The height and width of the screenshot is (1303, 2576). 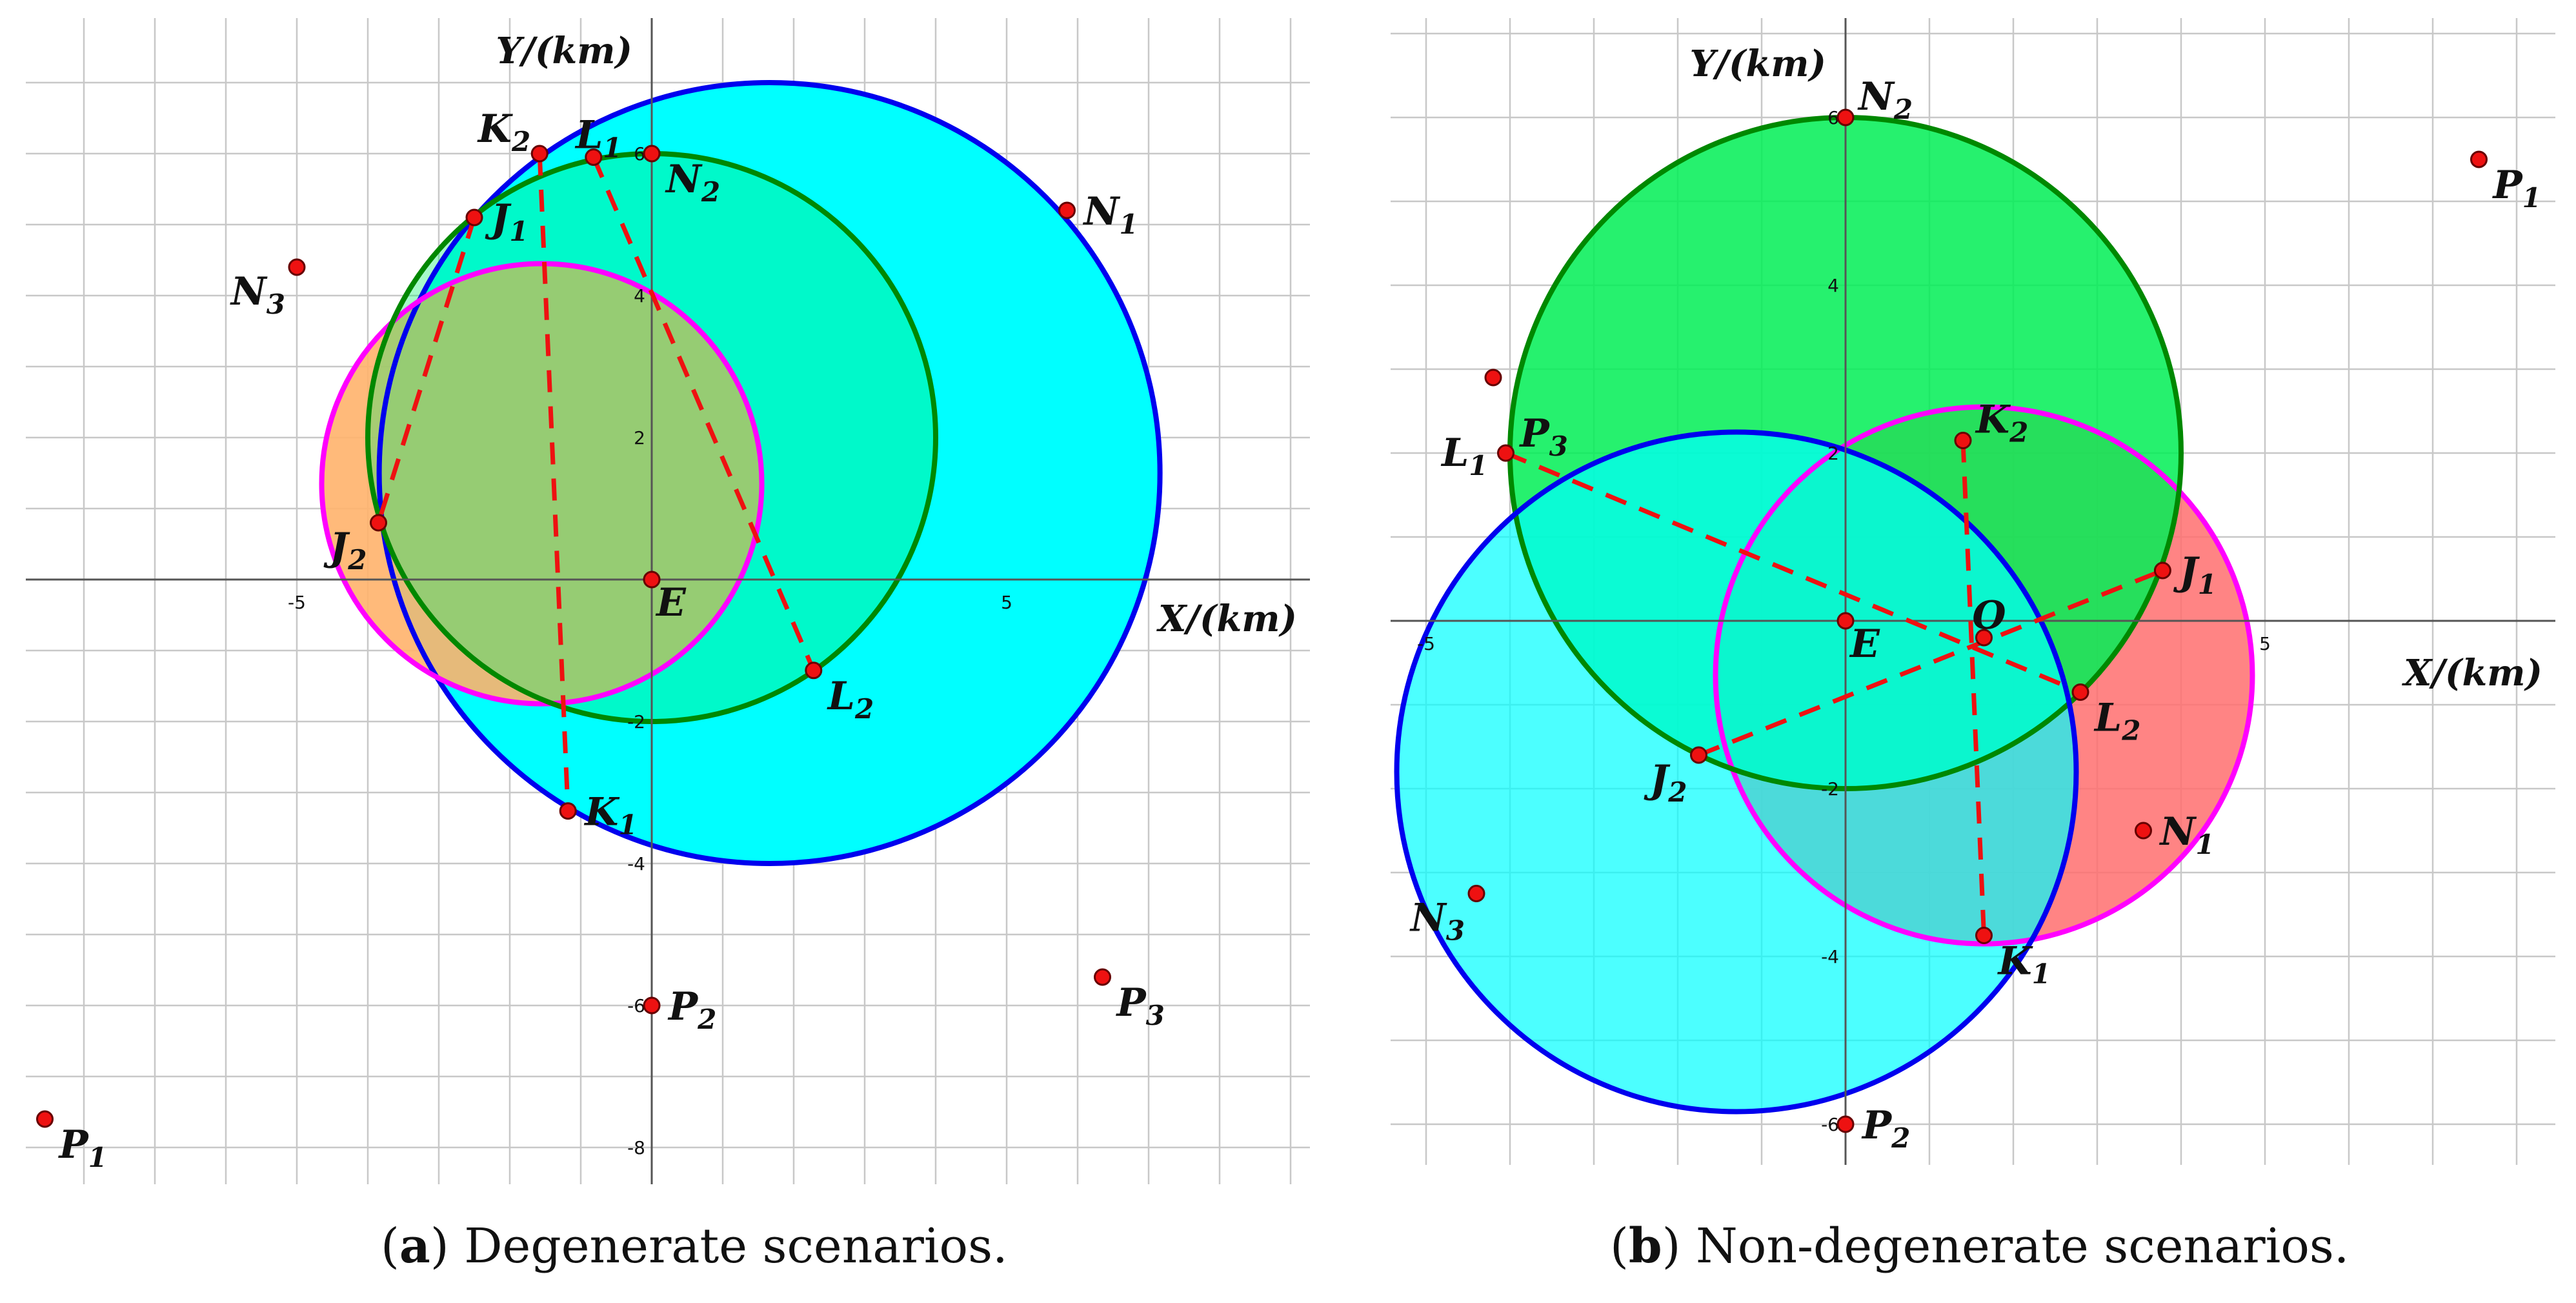 I want to click on label-N2: N2, so click(x=692, y=182).